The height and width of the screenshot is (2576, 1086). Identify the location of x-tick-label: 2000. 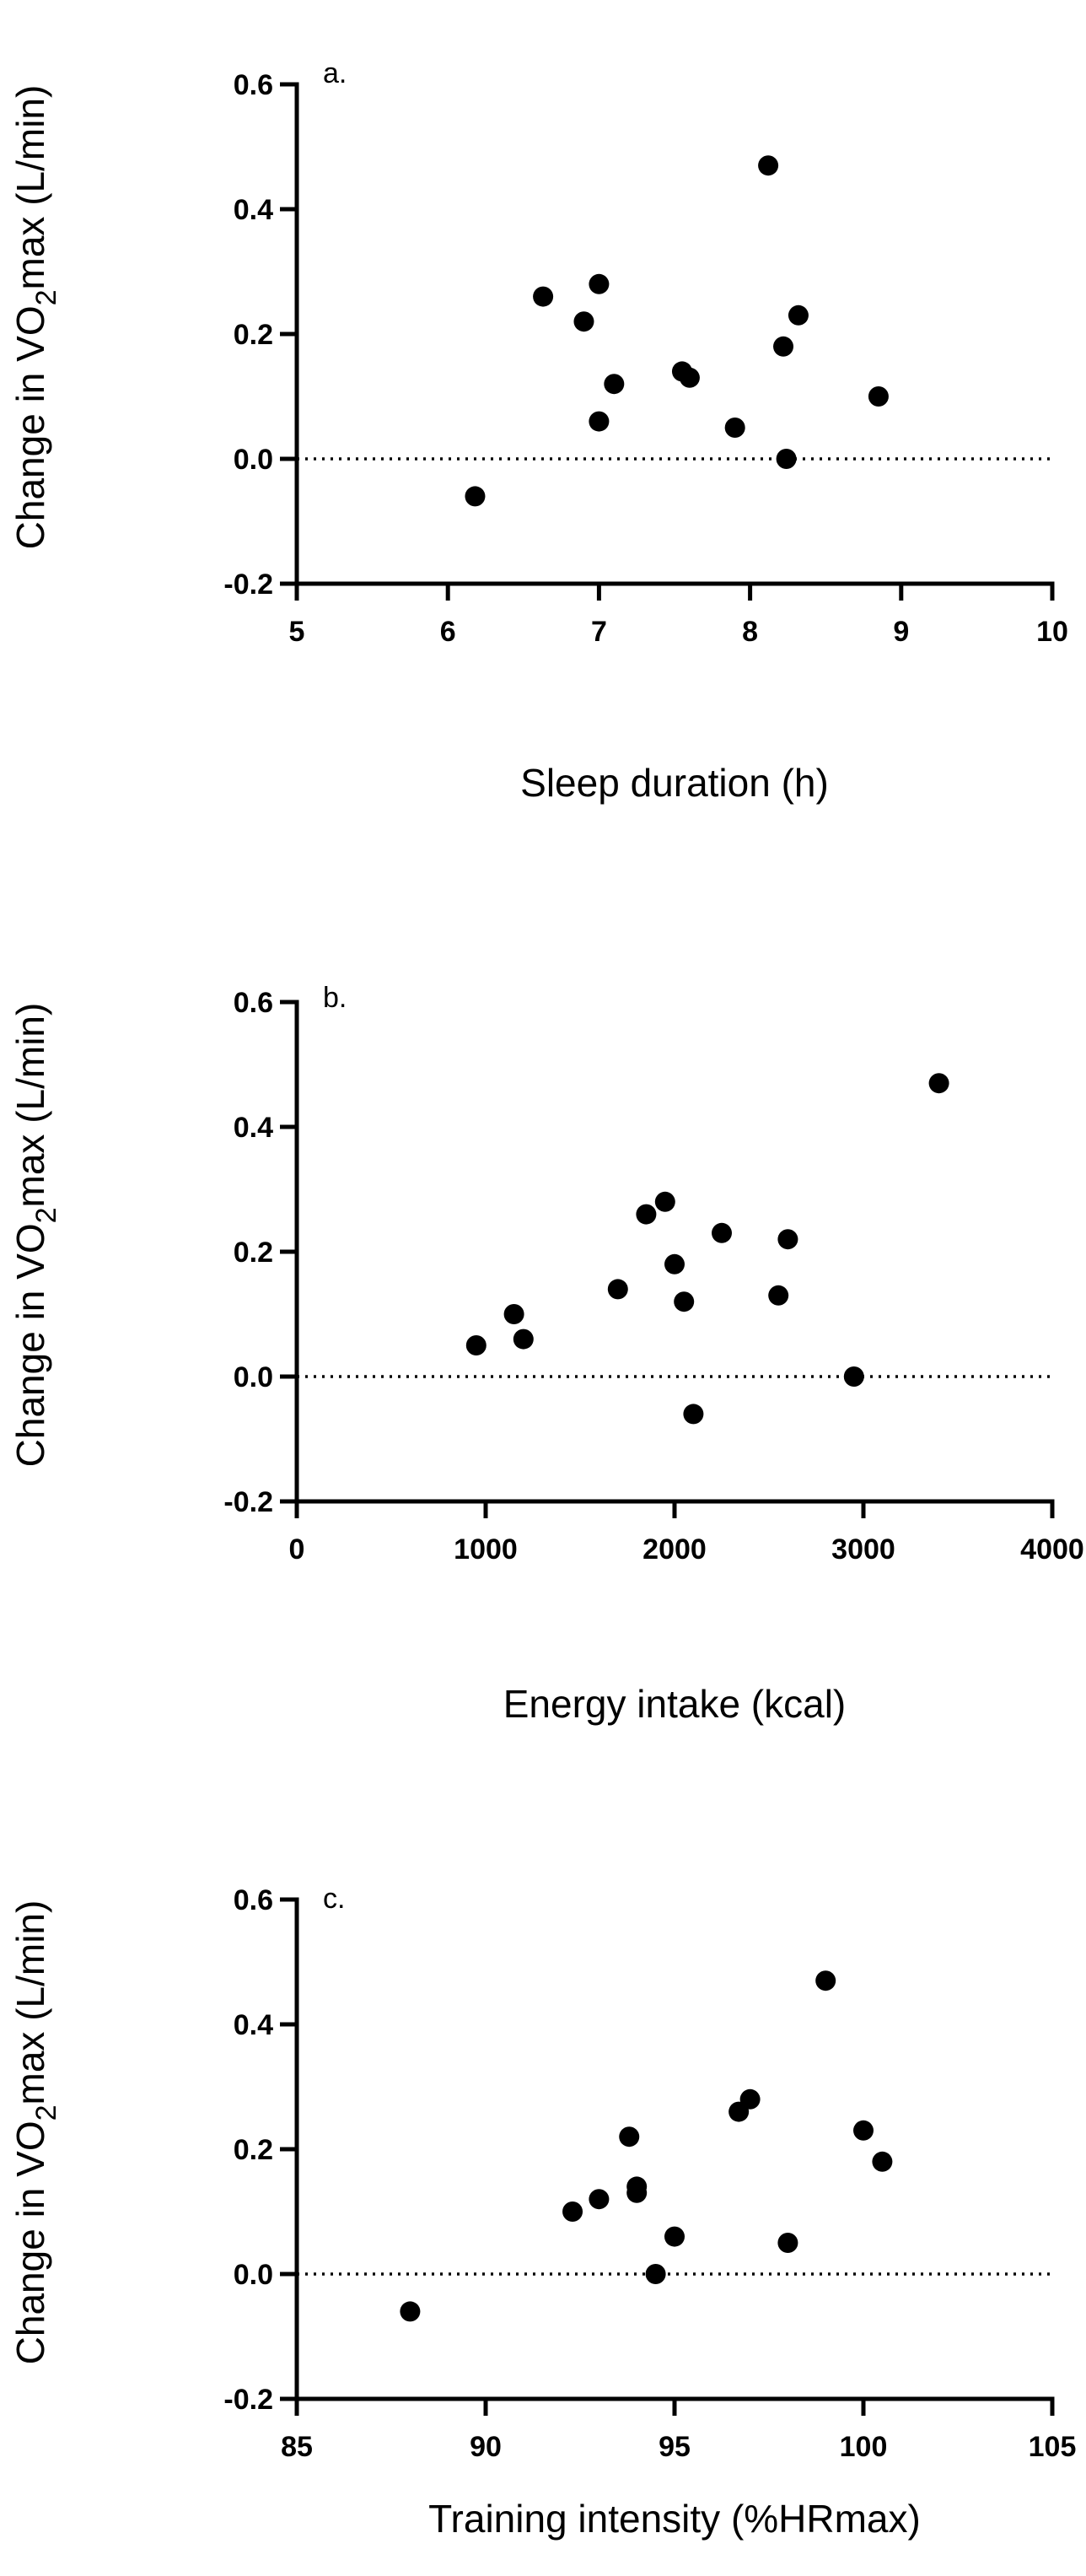
(674, 1549).